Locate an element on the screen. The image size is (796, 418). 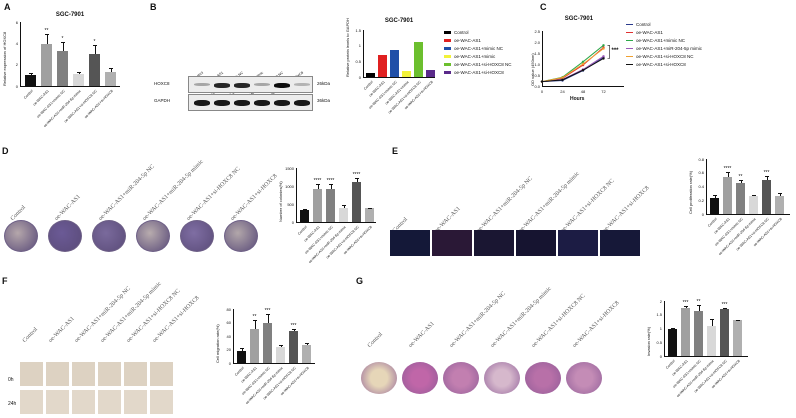
legend-item: oe-WAC-AS1+mimic NC is located at coordinates (473, 48).